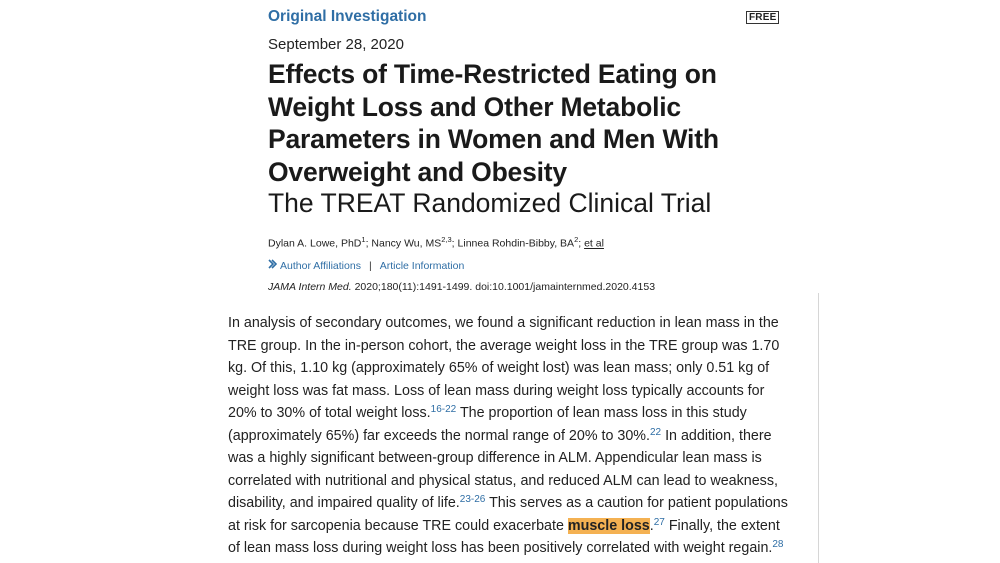 The image size is (1000, 563). What do you see at coordinates (366, 265) in the screenshot?
I see `article-links: Author Affiliations | Article Information` at bounding box center [366, 265].